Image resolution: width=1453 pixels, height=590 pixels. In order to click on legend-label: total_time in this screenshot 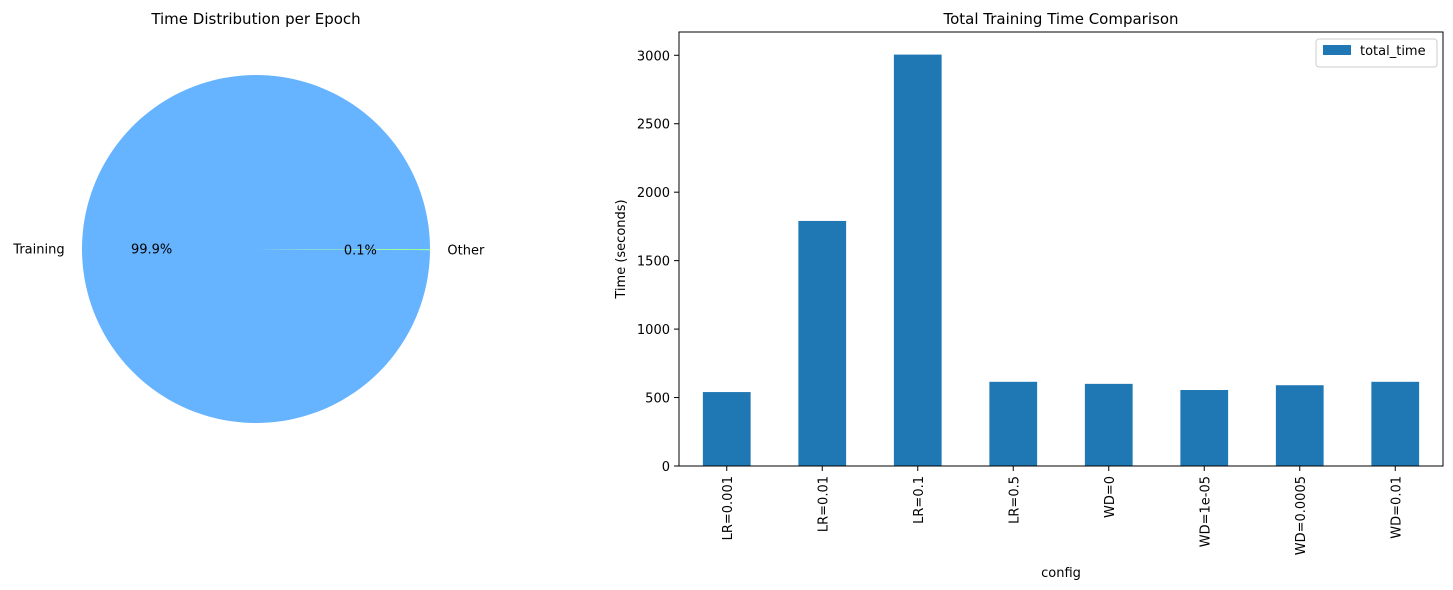, I will do `click(1393, 51)`.